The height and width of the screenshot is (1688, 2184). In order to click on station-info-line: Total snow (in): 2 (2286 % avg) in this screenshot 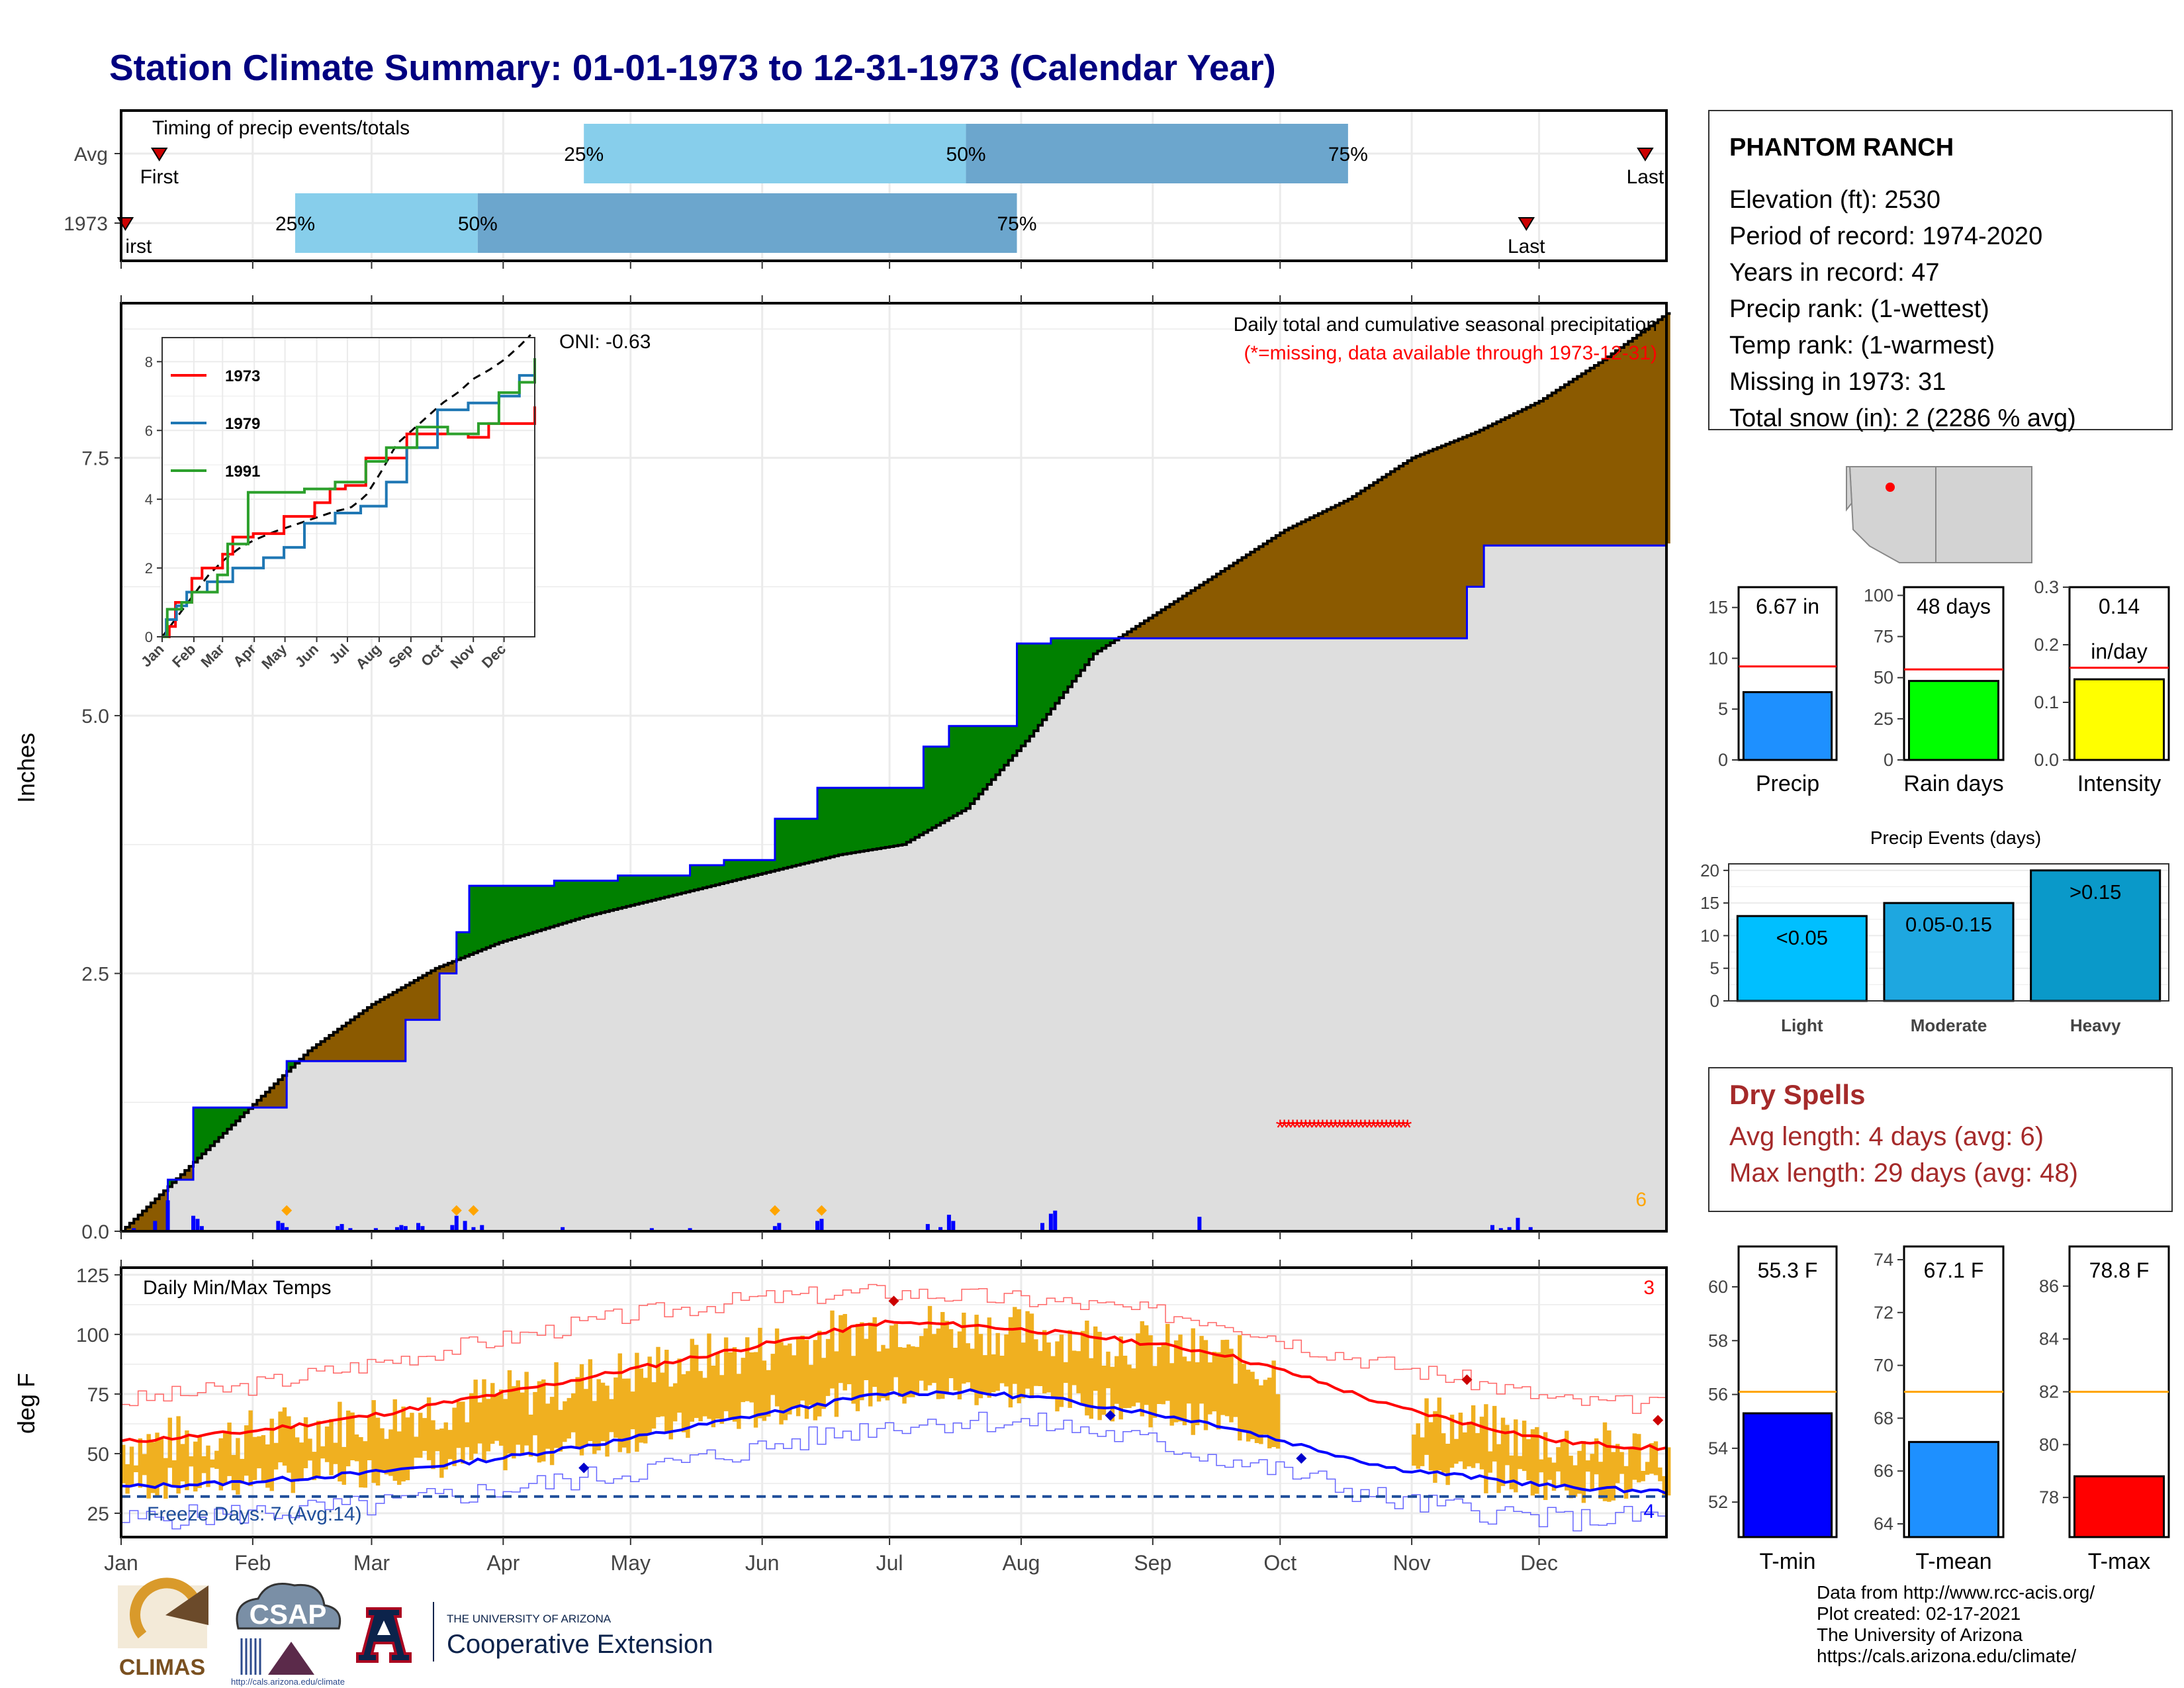, I will do `click(1903, 418)`.